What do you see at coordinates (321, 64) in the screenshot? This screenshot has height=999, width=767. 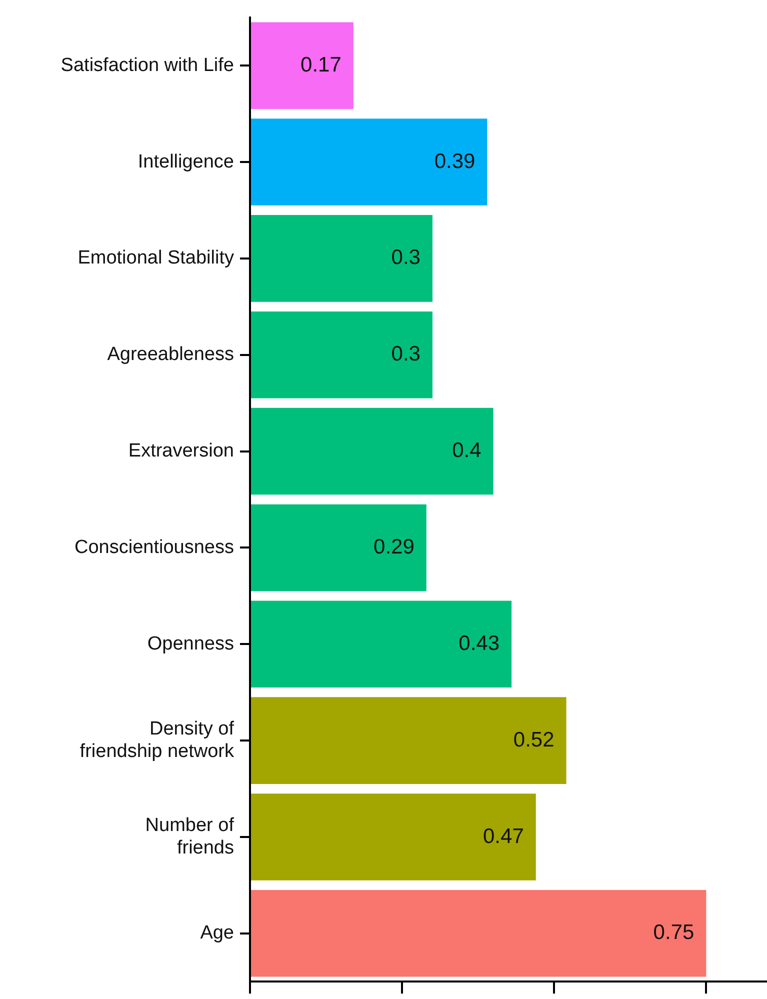 I see `data-label: 0.17` at bounding box center [321, 64].